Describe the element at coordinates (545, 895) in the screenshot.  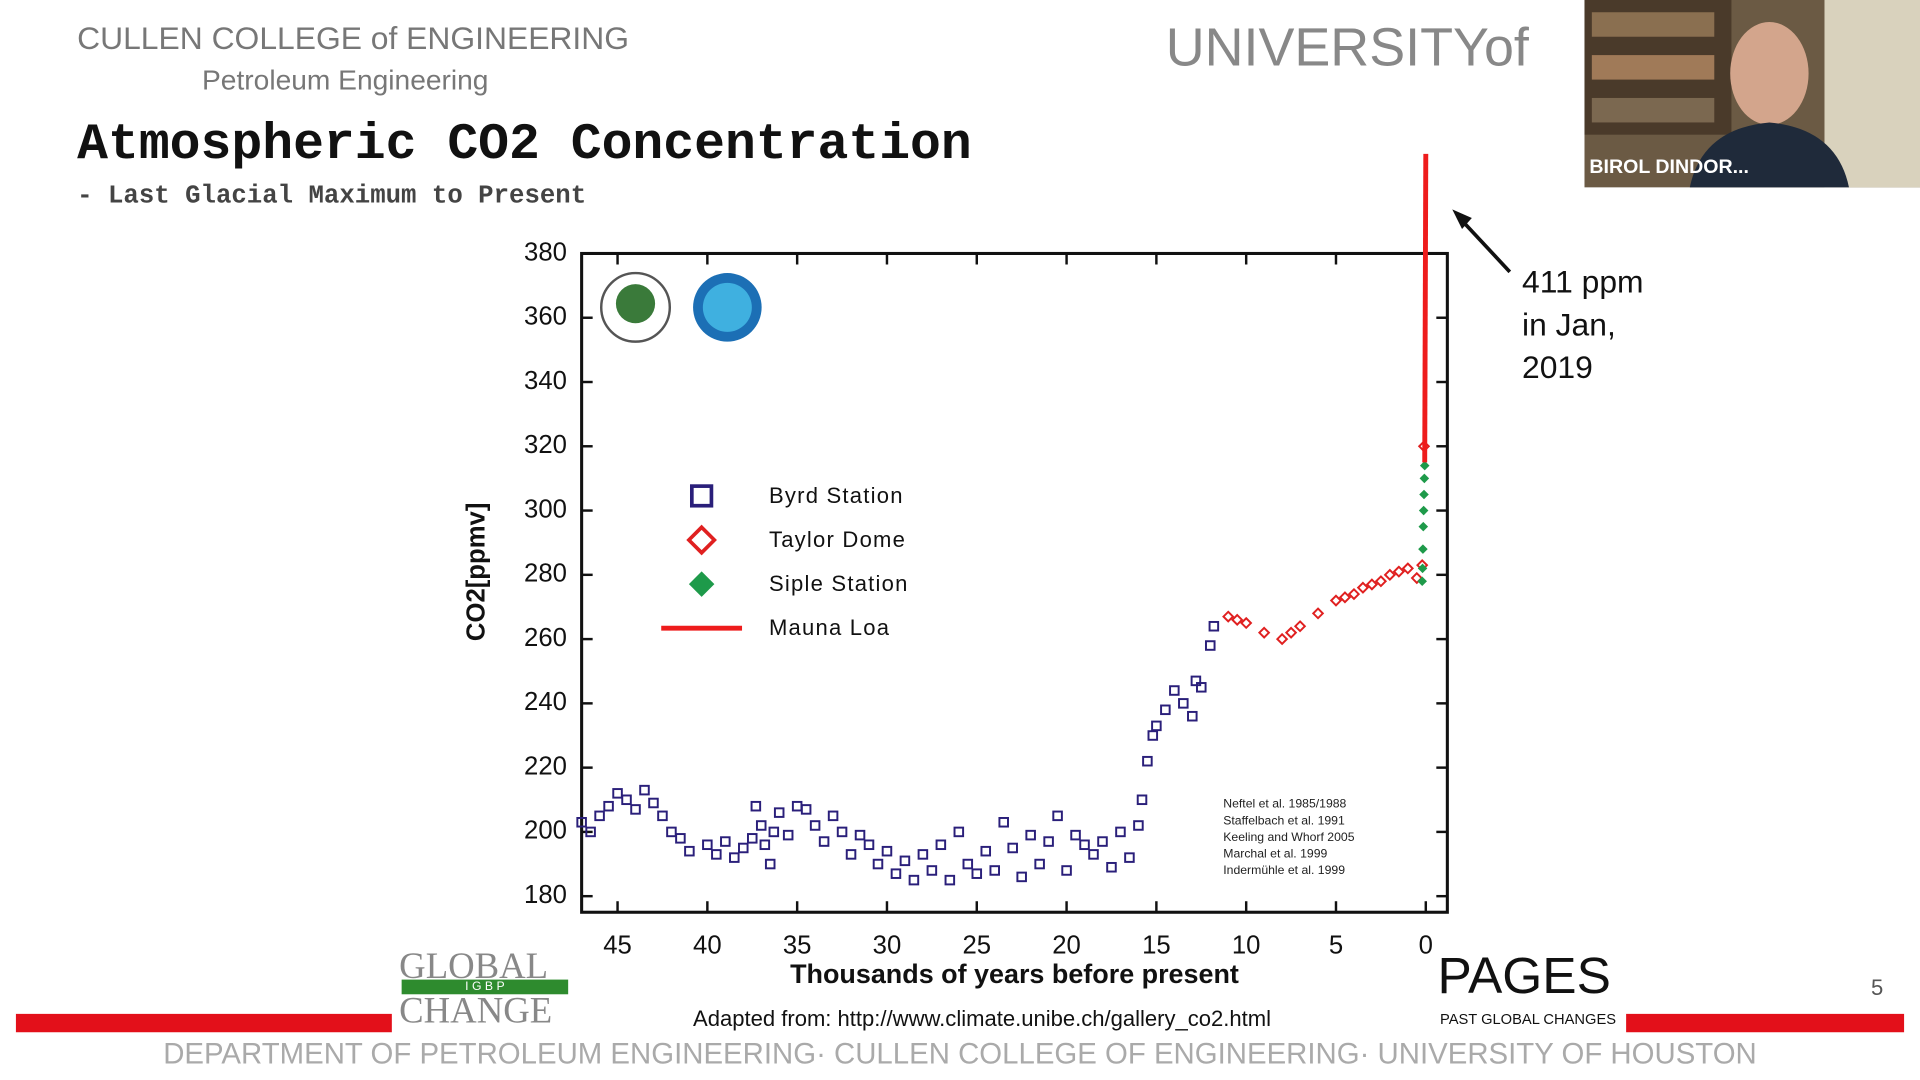
I see `y-tick-label: 180` at that location.